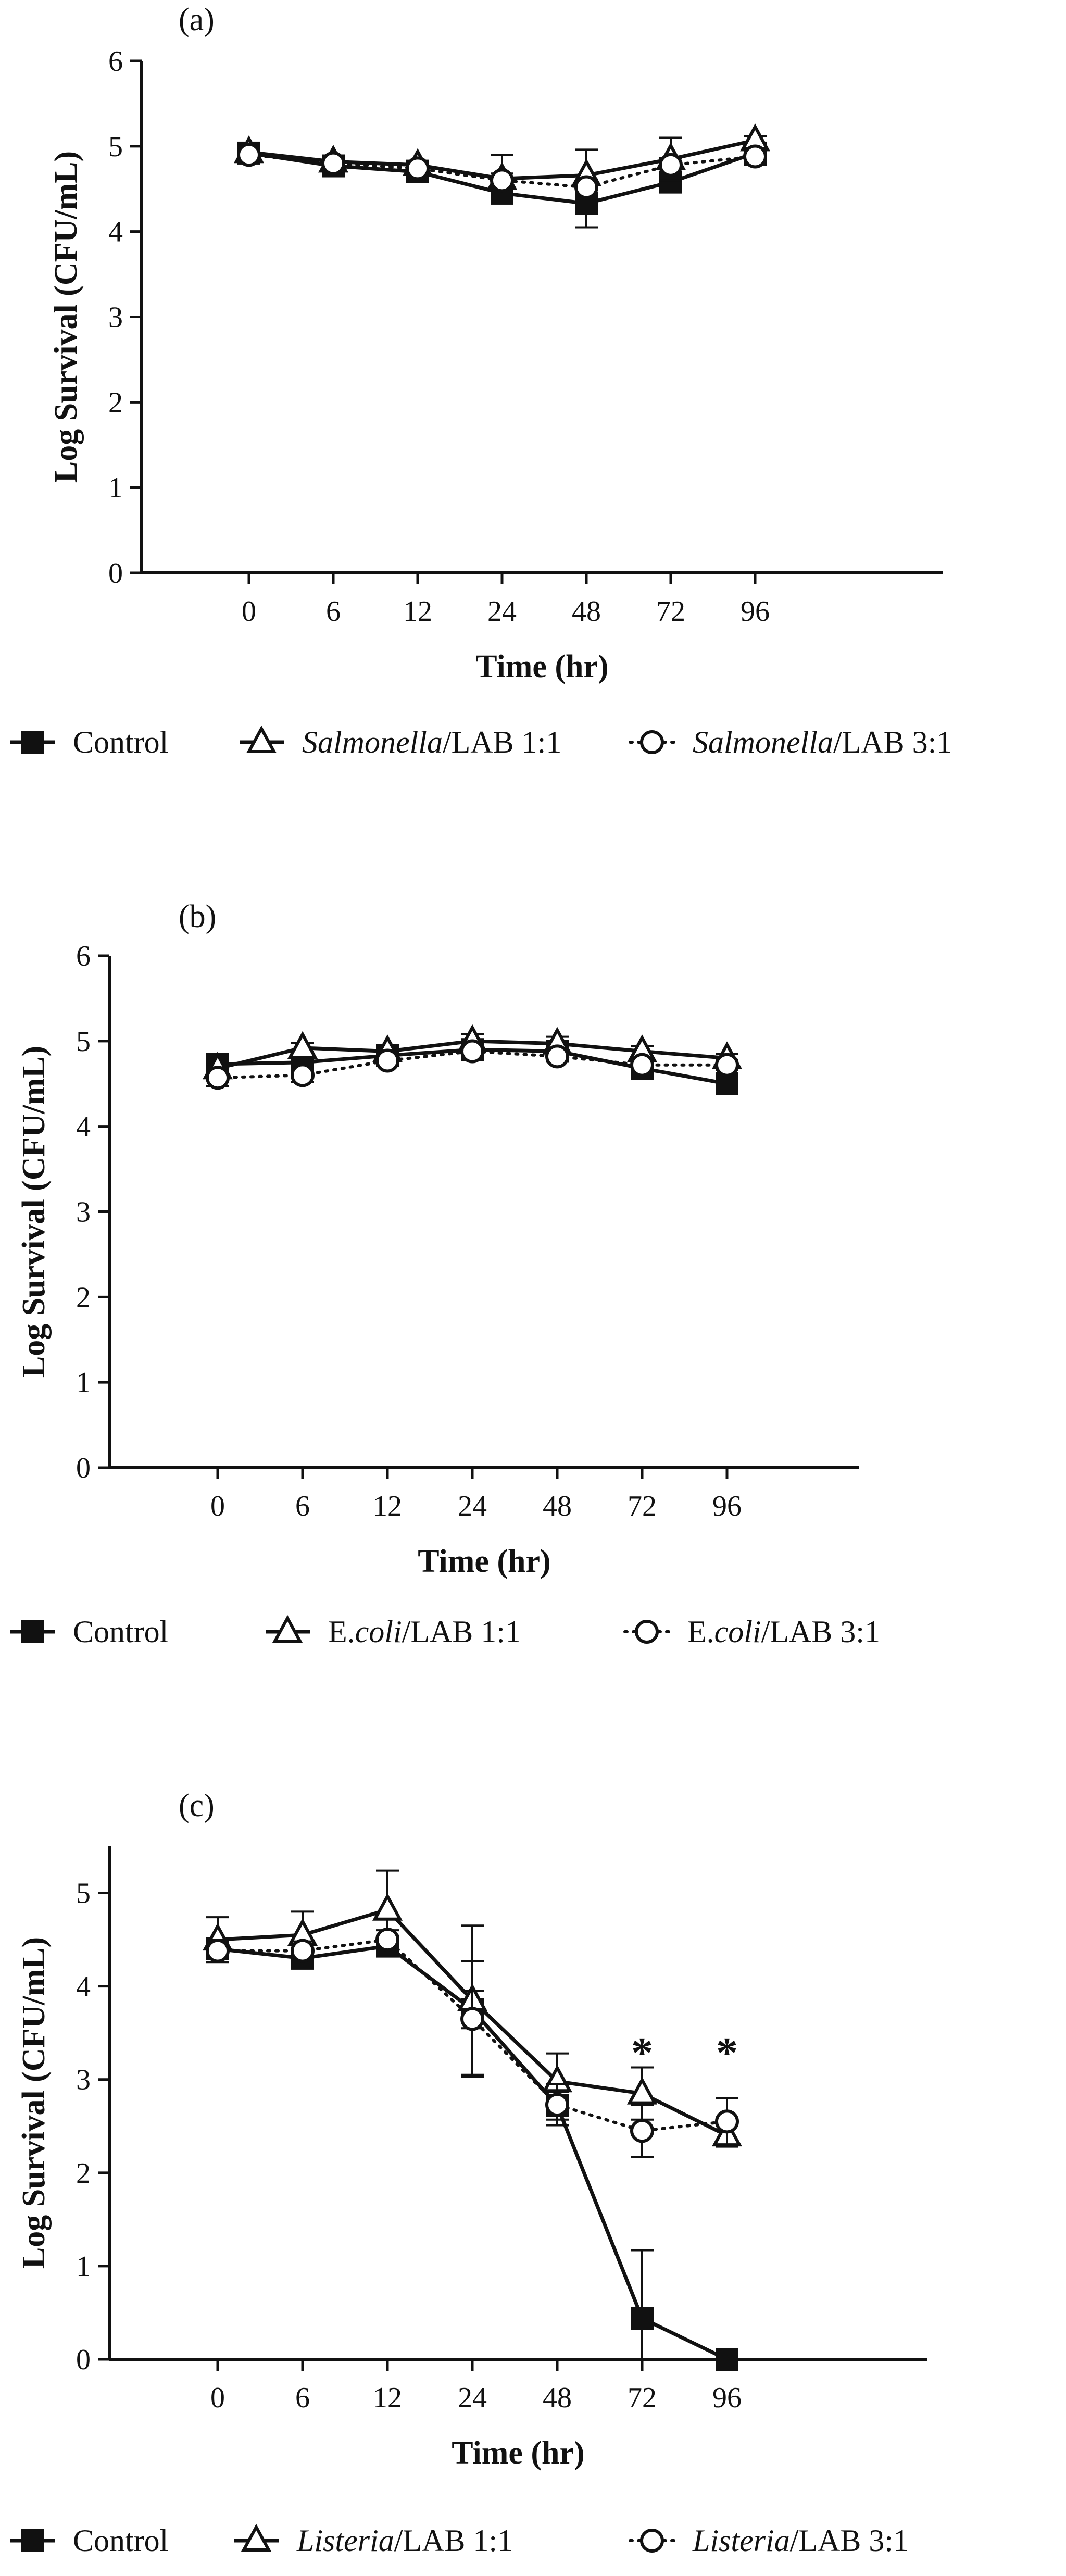  Describe the element at coordinates (197, 1805) in the screenshot. I see `panel-label: (c)` at that location.